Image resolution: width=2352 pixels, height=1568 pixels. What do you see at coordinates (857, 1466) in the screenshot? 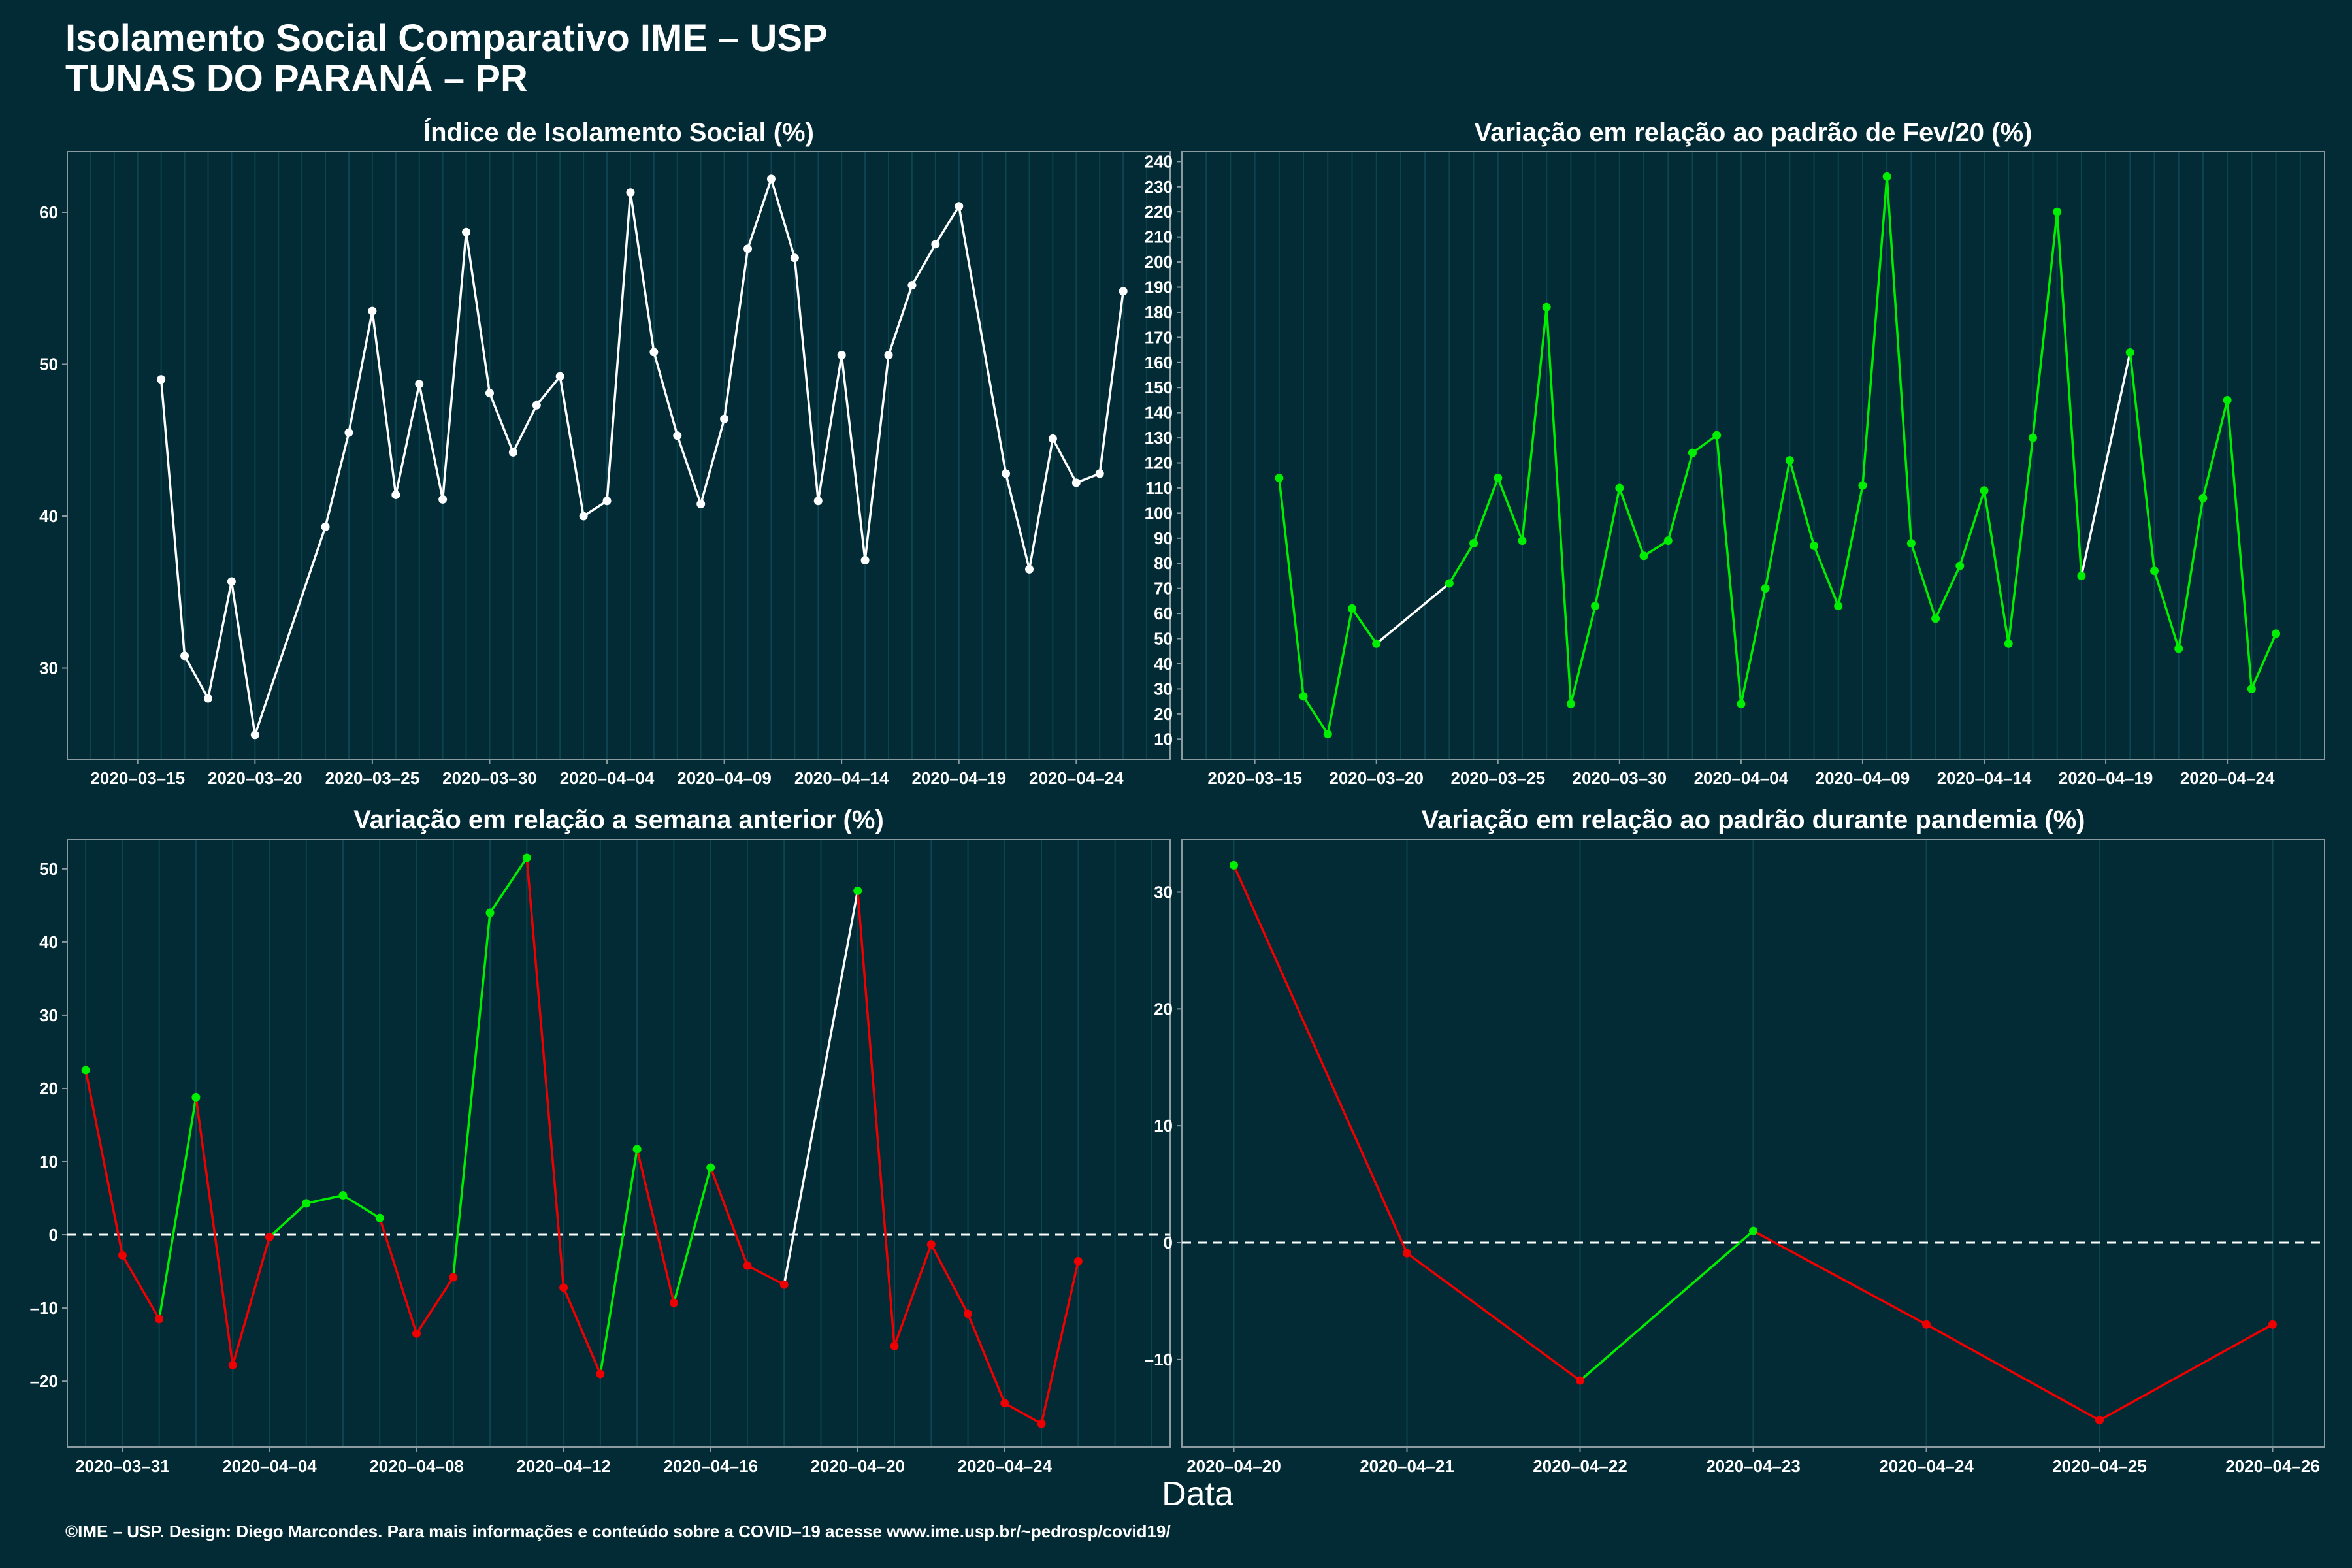
I see `x-tick-label: 2020–04–20` at bounding box center [857, 1466].